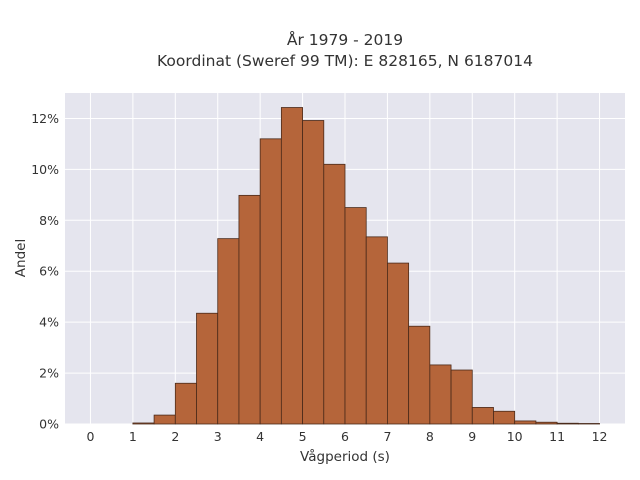  What do you see at coordinates (260, 436) in the screenshot?
I see `x-tick-label: 4` at bounding box center [260, 436].